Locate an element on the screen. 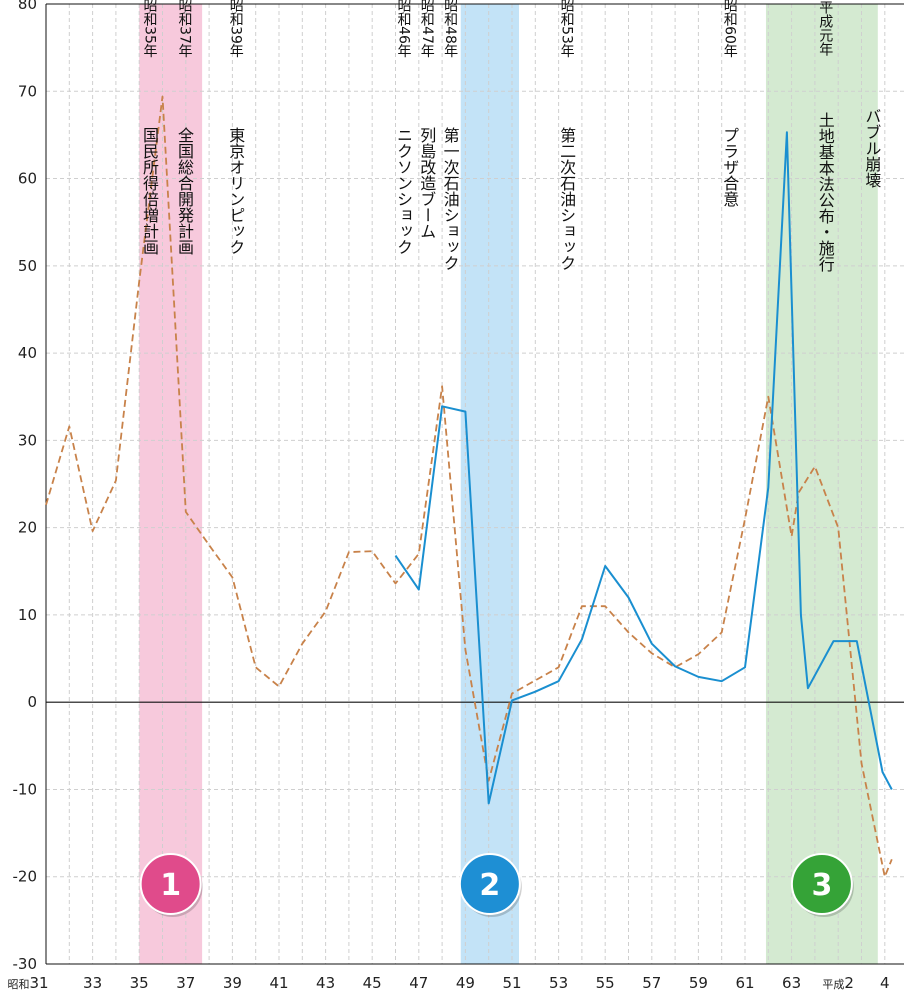 The height and width of the screenshot is (993, 908). annotation-text: 列島改造ブーム is located at coordinates (426, 183).